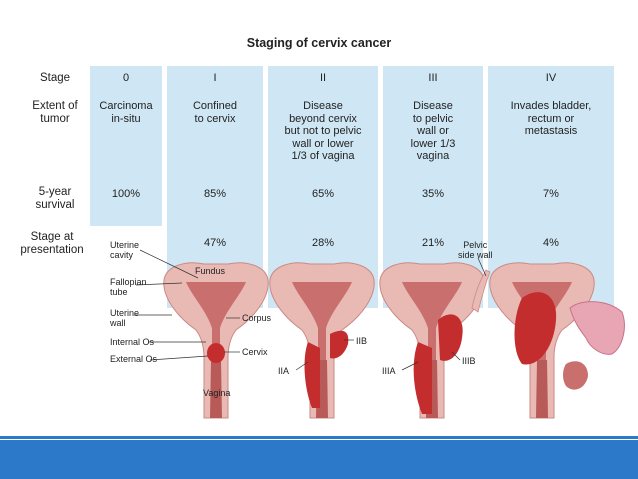 The width and height of the screenshot is (638, 479). Describe the element at coordinates (216, 340) in the screenshot. I see `uterus-stage-i` at that location.